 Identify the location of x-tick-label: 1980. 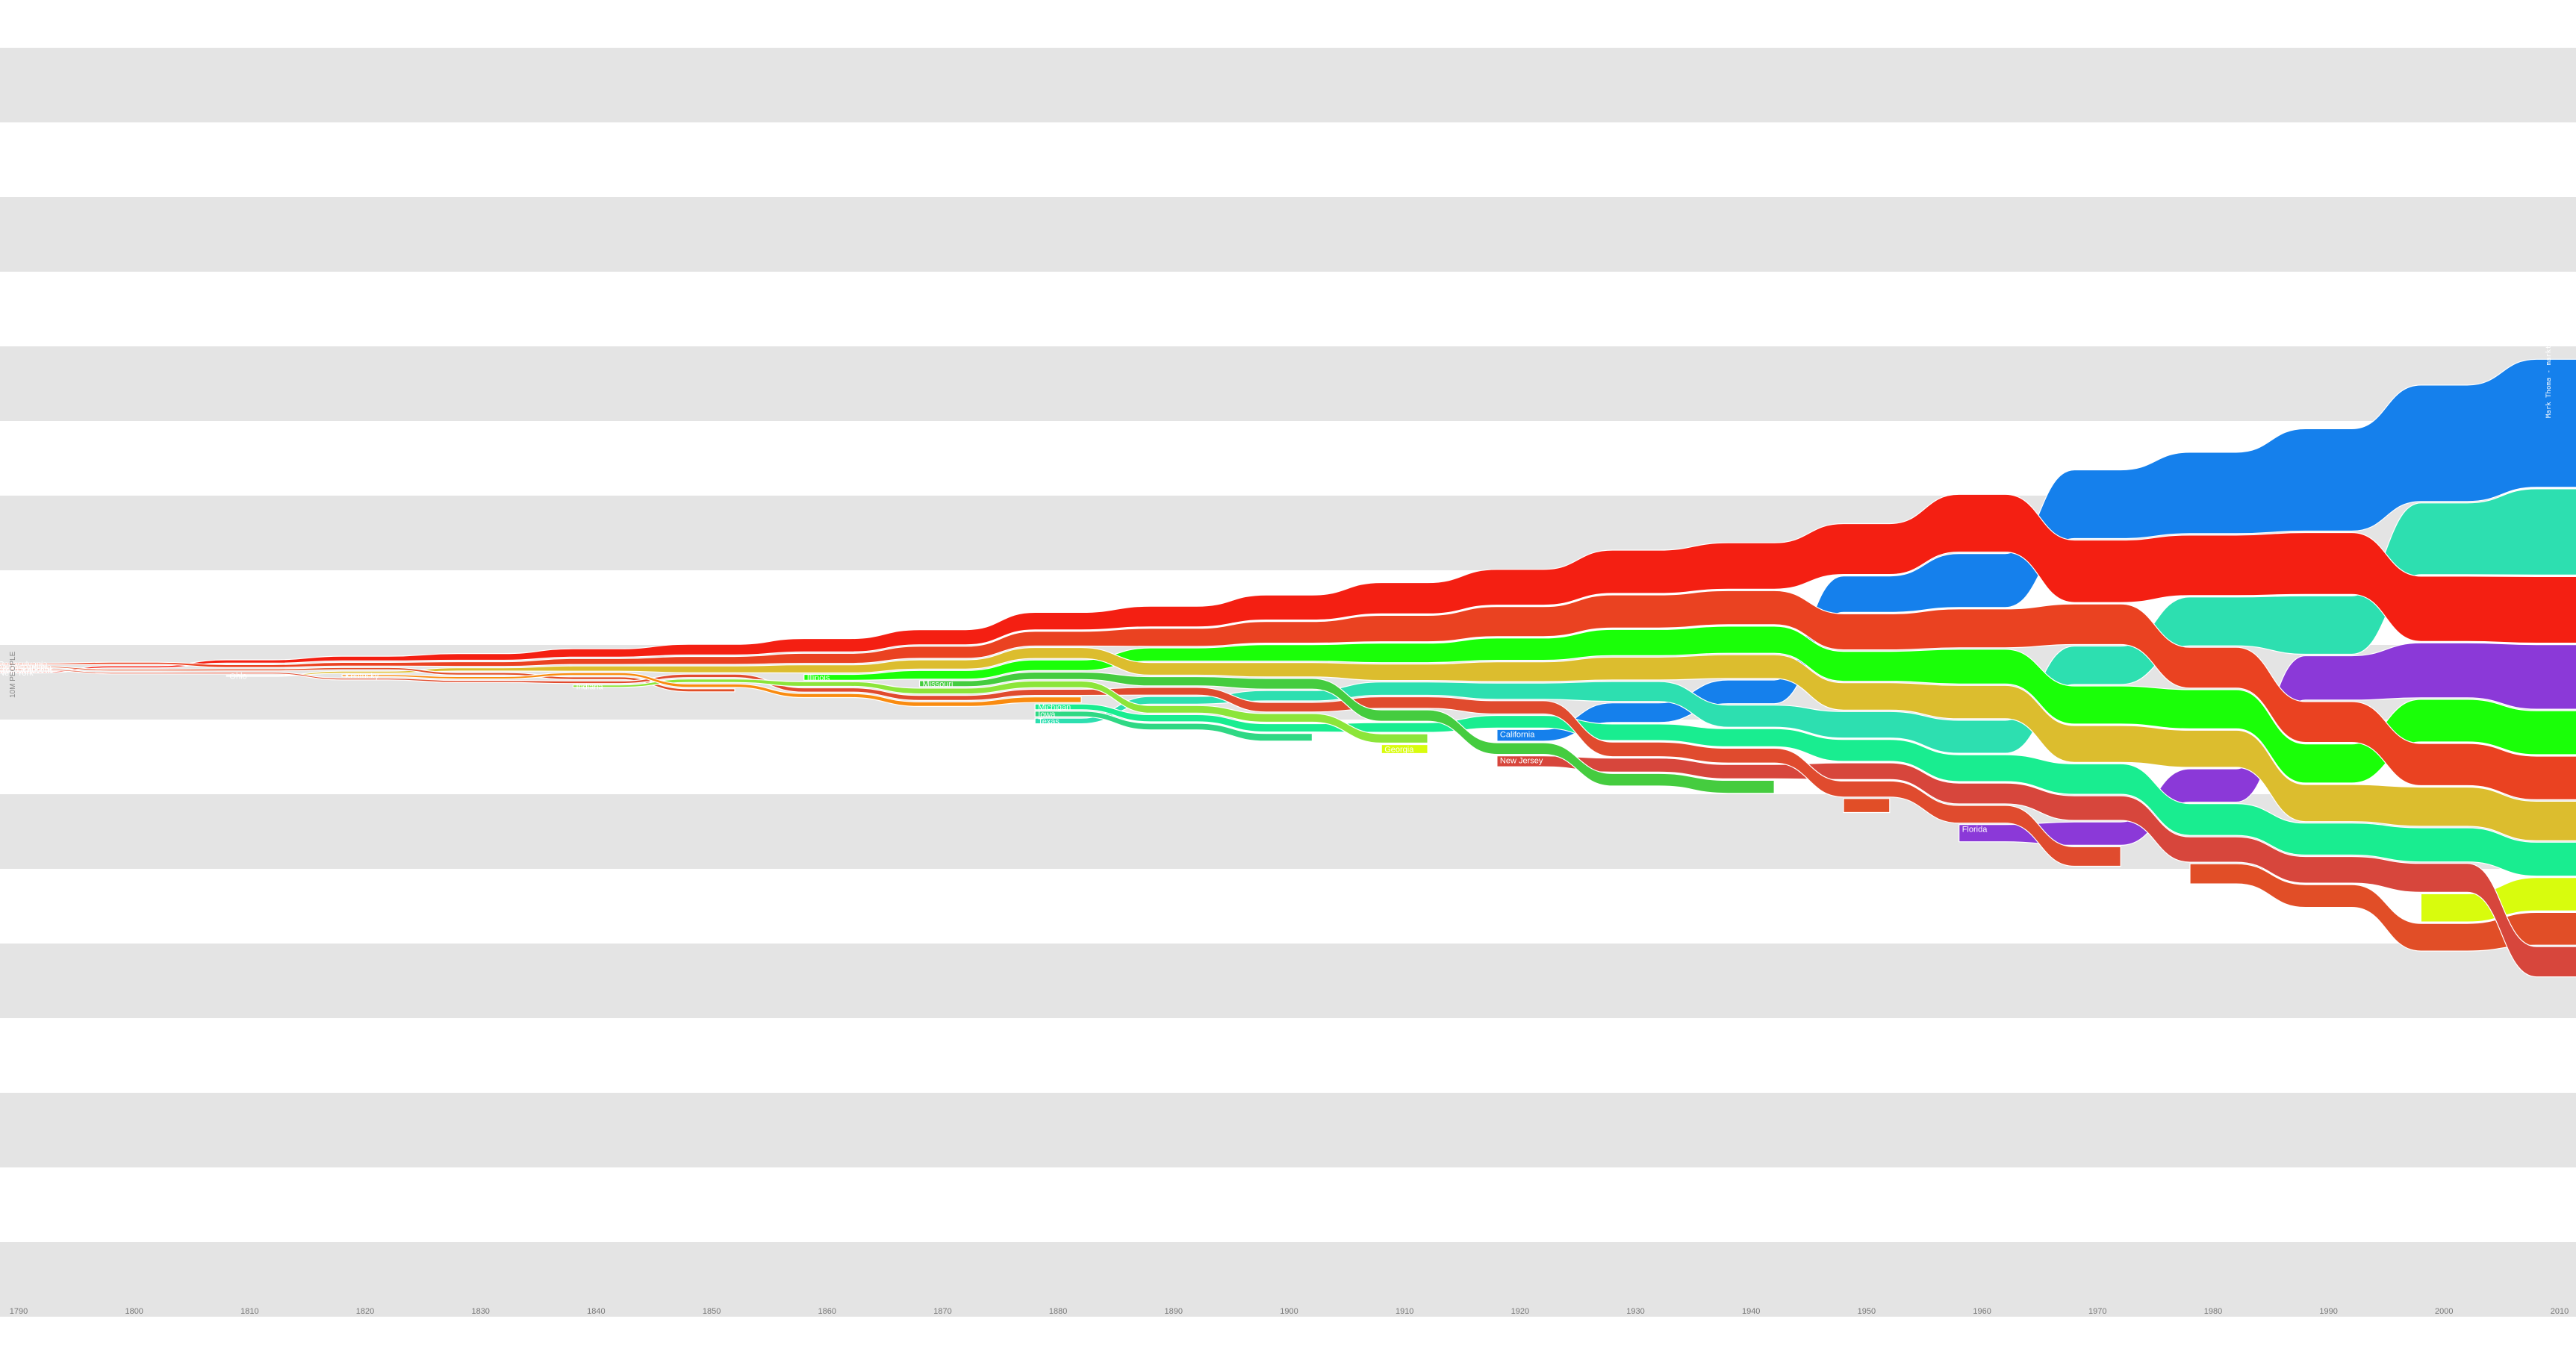
(2213, 1311).